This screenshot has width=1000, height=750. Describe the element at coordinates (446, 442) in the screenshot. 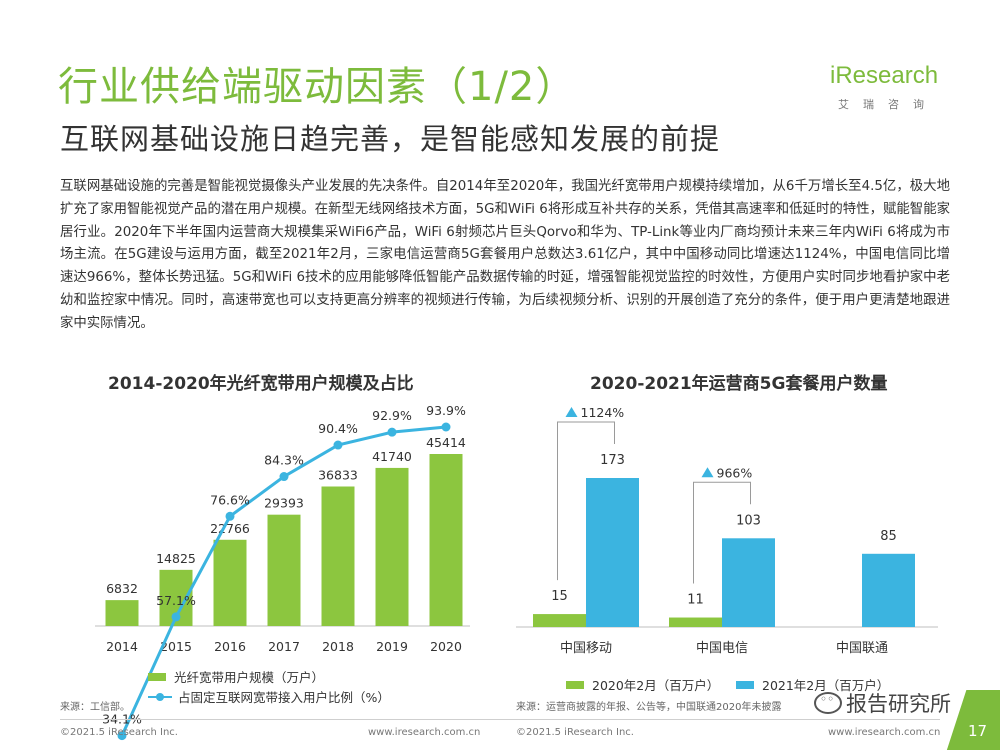

I see `fiber-bar-label: 45414` at that location.